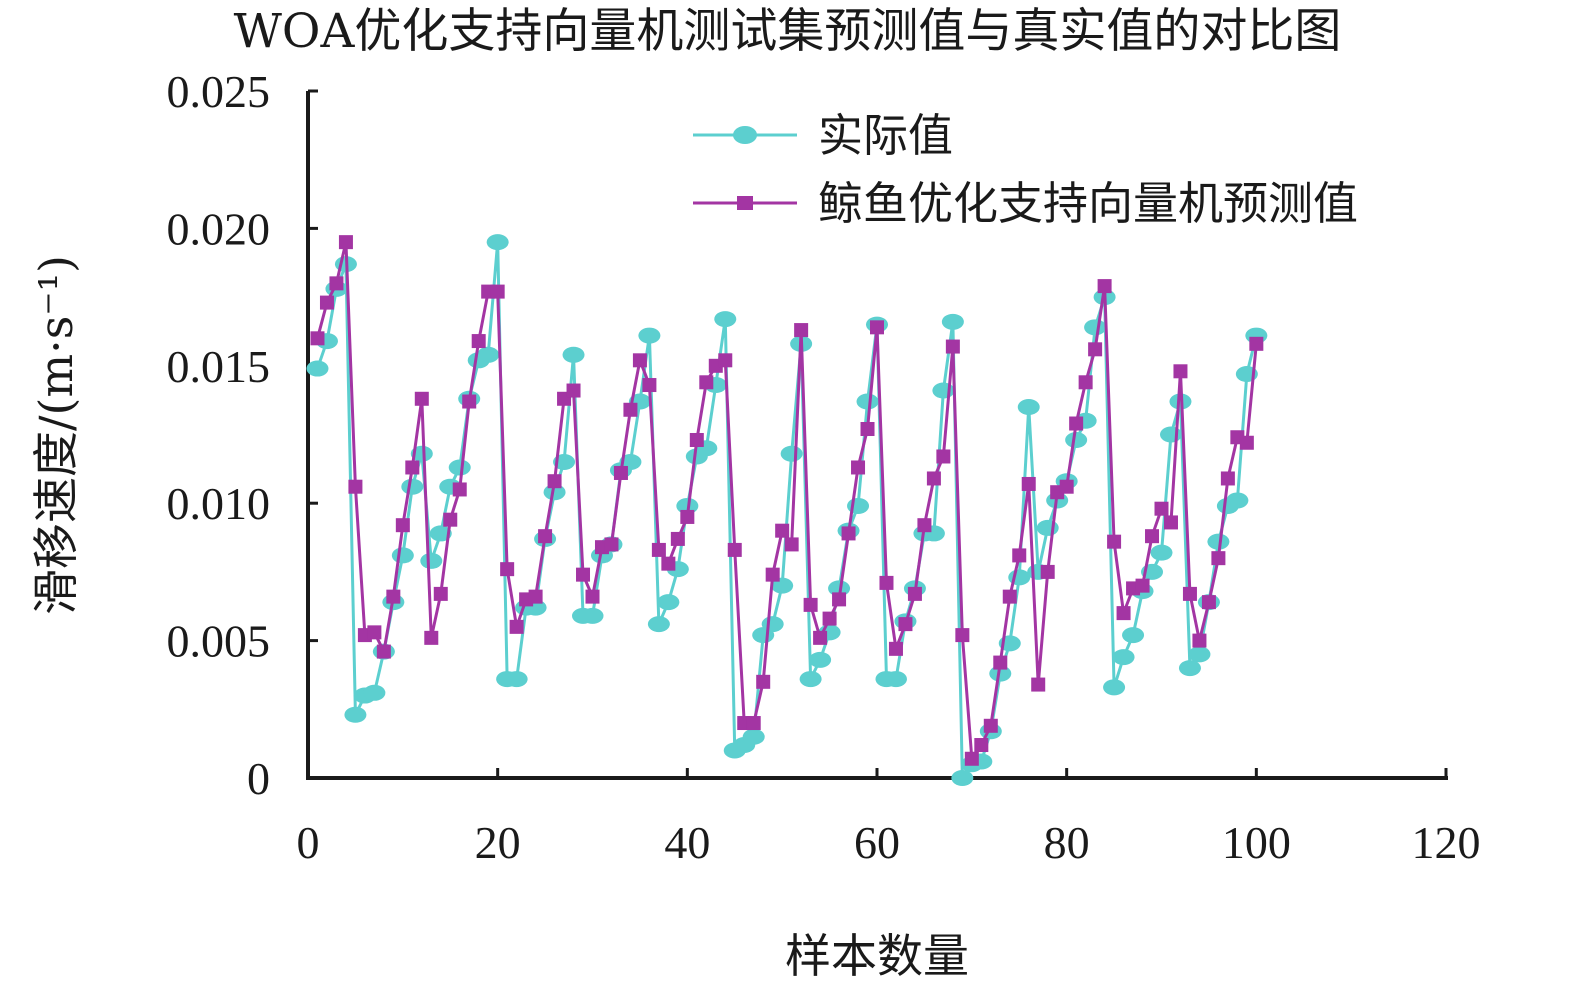 Image resolution: width=1575 pixels, height=993 pixels. What do you see at coordinates (219, 503) in the screenshot?
I see `y-tick-label: 0.010` at bounding box center [219, 503].